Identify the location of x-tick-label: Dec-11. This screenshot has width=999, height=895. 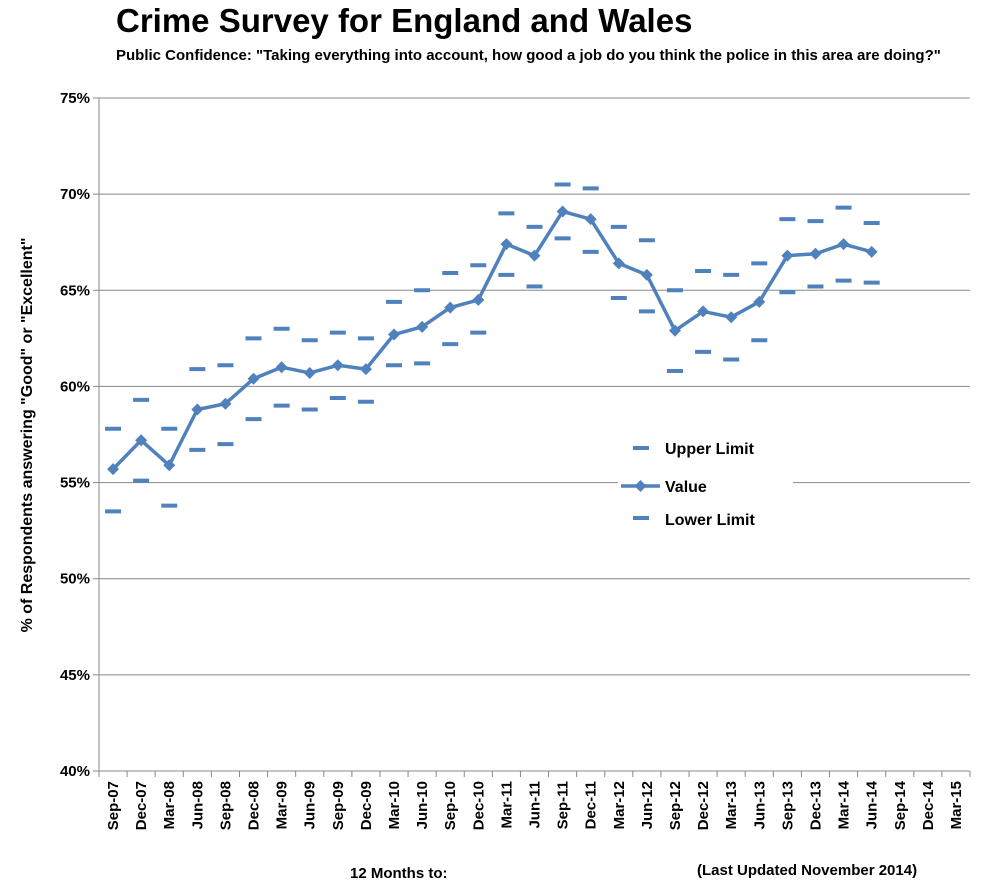
(591, 805).